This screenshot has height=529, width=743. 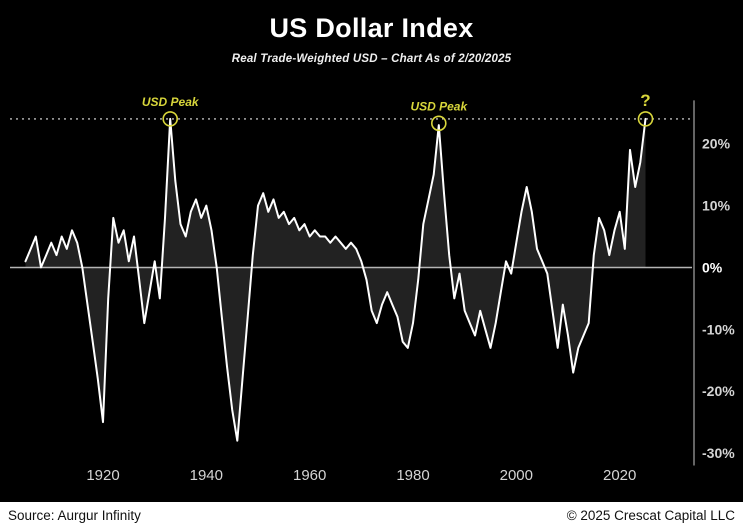 What do you see at coordinates (102, 475) in the screenshot?
I see `x-tick-label: 1920` at bounding box center [102, 475].